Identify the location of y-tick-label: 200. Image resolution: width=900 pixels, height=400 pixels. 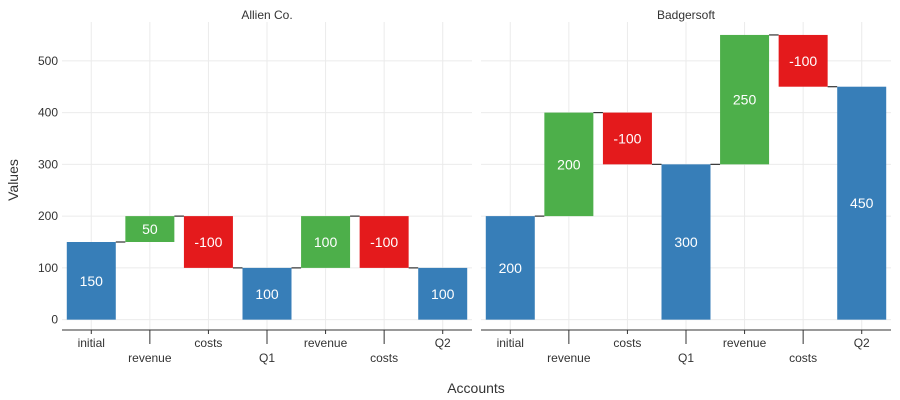
(48, 216).